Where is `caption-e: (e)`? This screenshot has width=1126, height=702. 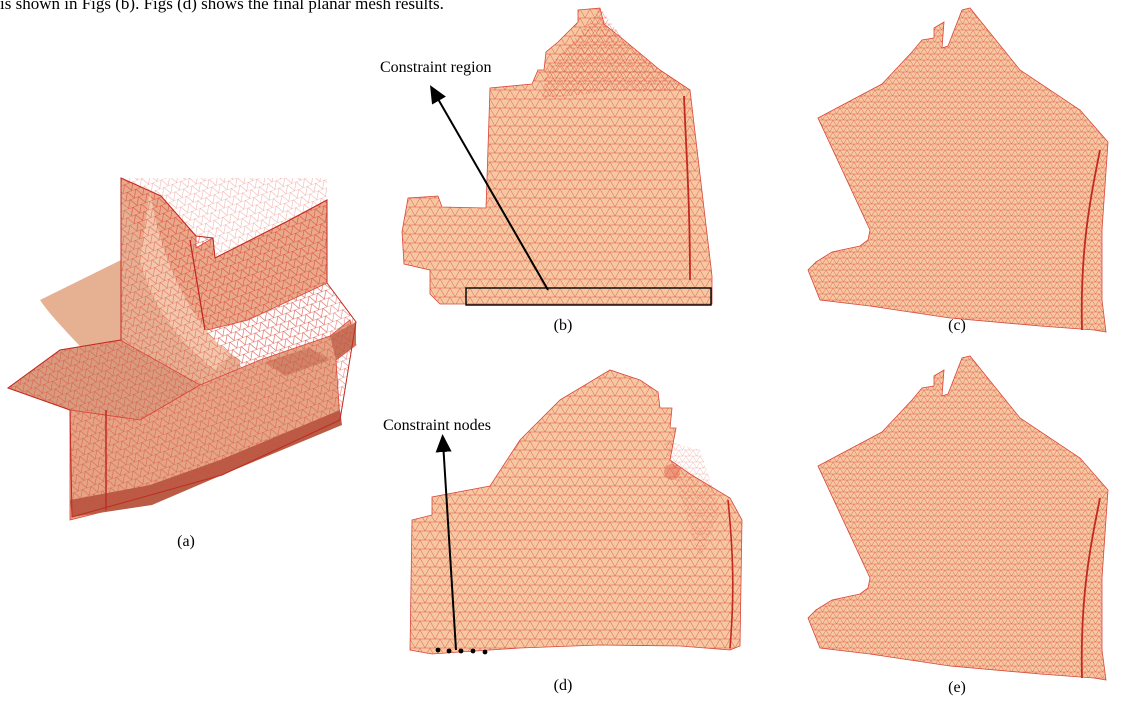 caption-e: (e) is located at coordinates (957, 687).